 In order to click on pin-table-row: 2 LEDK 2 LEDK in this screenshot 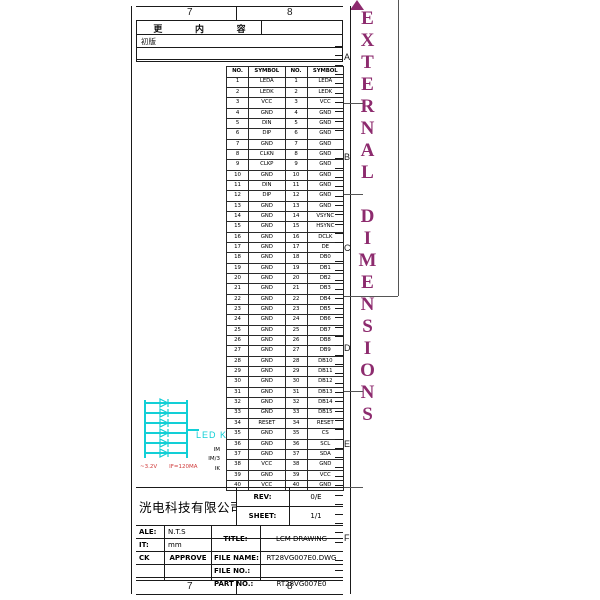, I will do `click(285, 92)`.